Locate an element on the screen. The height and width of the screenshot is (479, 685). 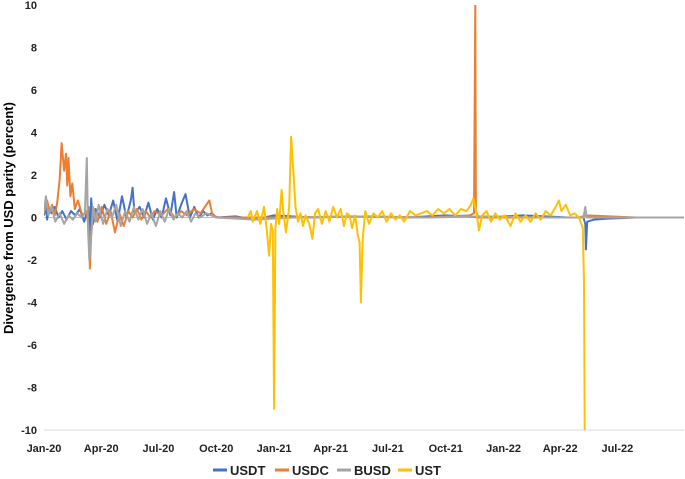
legend-label: BUSD is located at coordinates (372, 470).